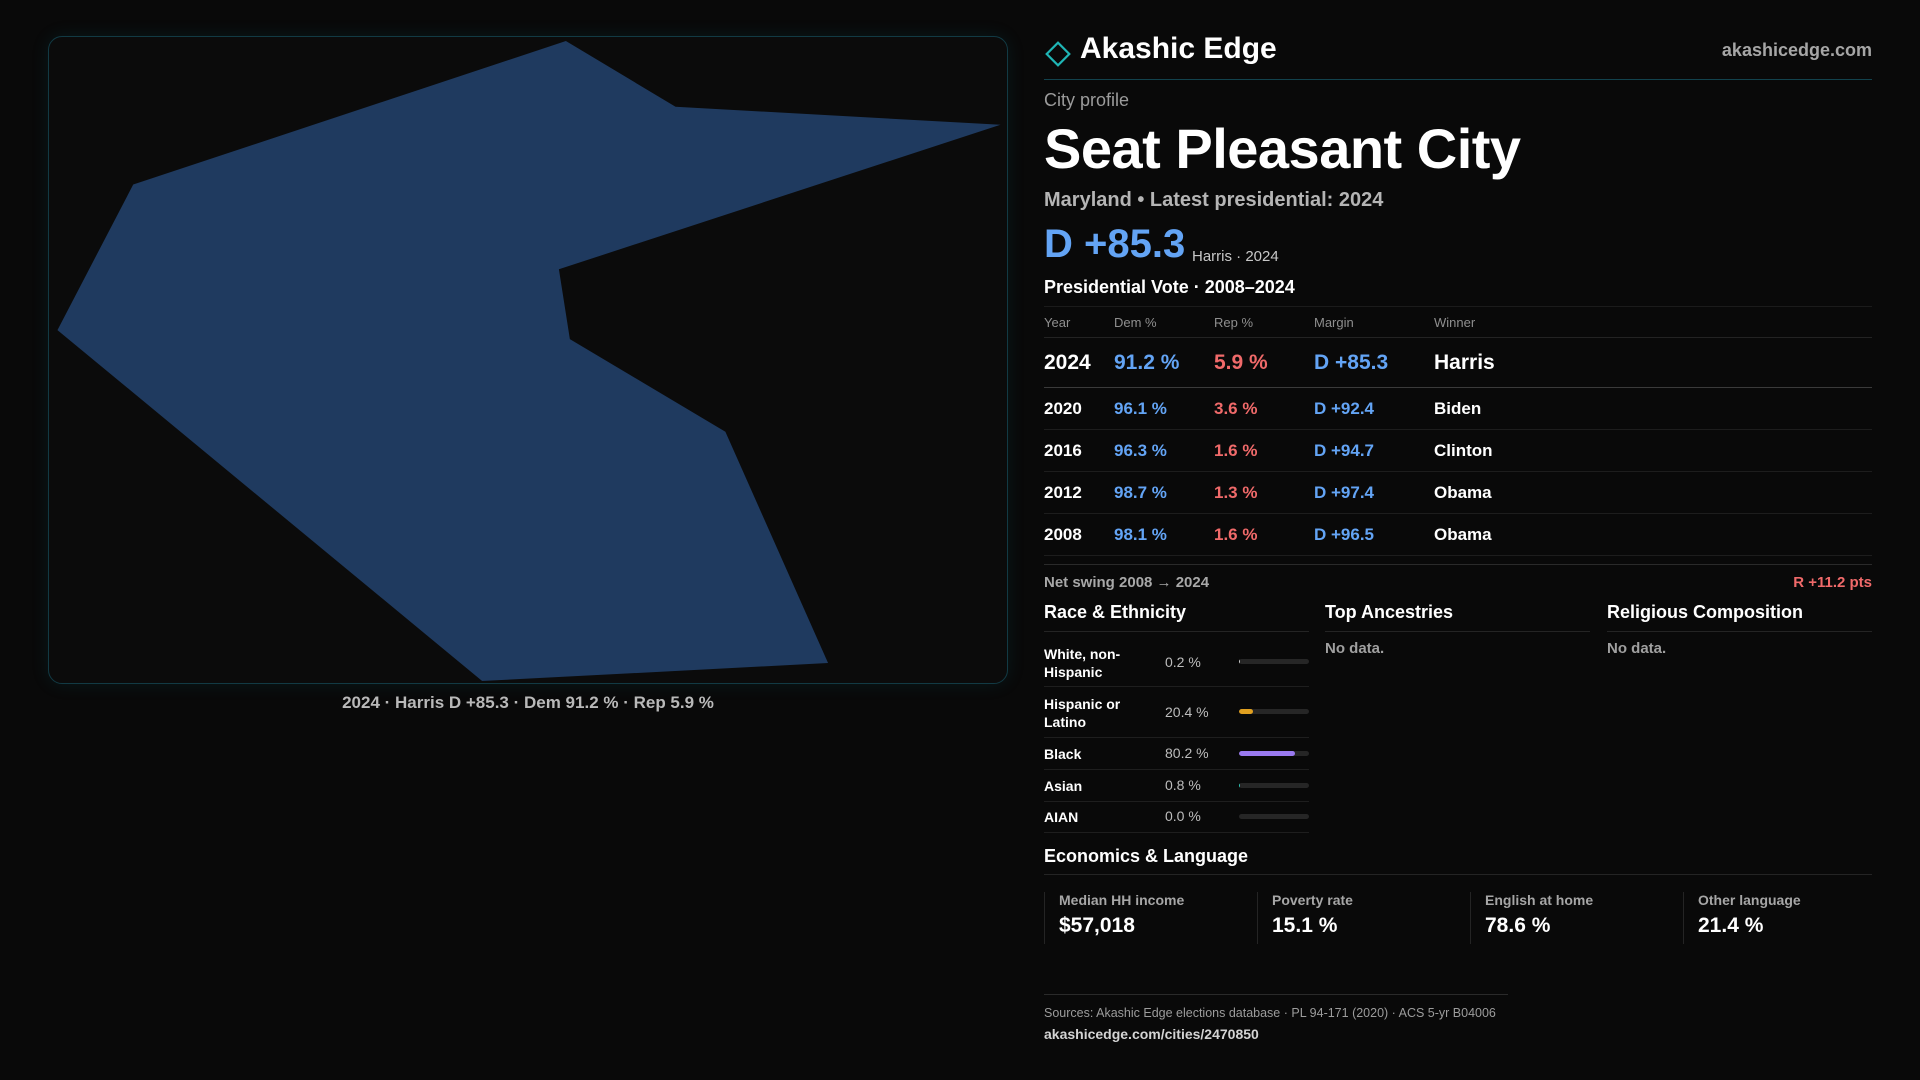 The width and height of the screenshot is (1920, 1080). Describe the element at coordinates (1061, 817) in the screenshot. I see `race-label: AIAN` at that location.